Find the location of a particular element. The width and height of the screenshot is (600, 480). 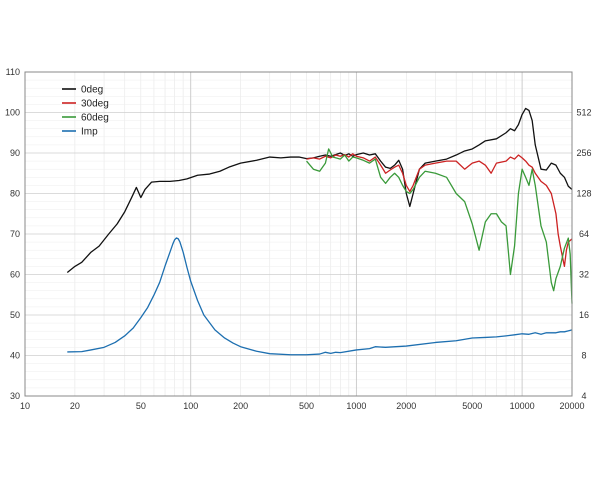

y2-tick-label: 256 is located at coordinates (583, 153).